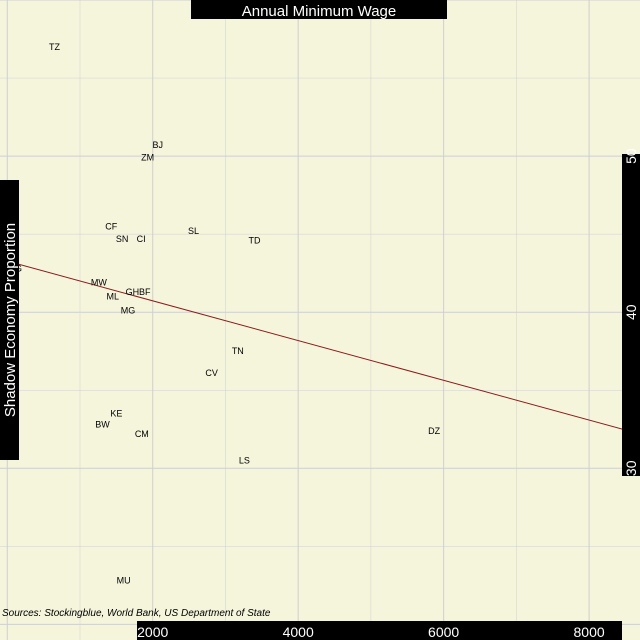 This screenshot has width=640, height=640. I want to click on data-point-cv: CV, so click(211, 373).